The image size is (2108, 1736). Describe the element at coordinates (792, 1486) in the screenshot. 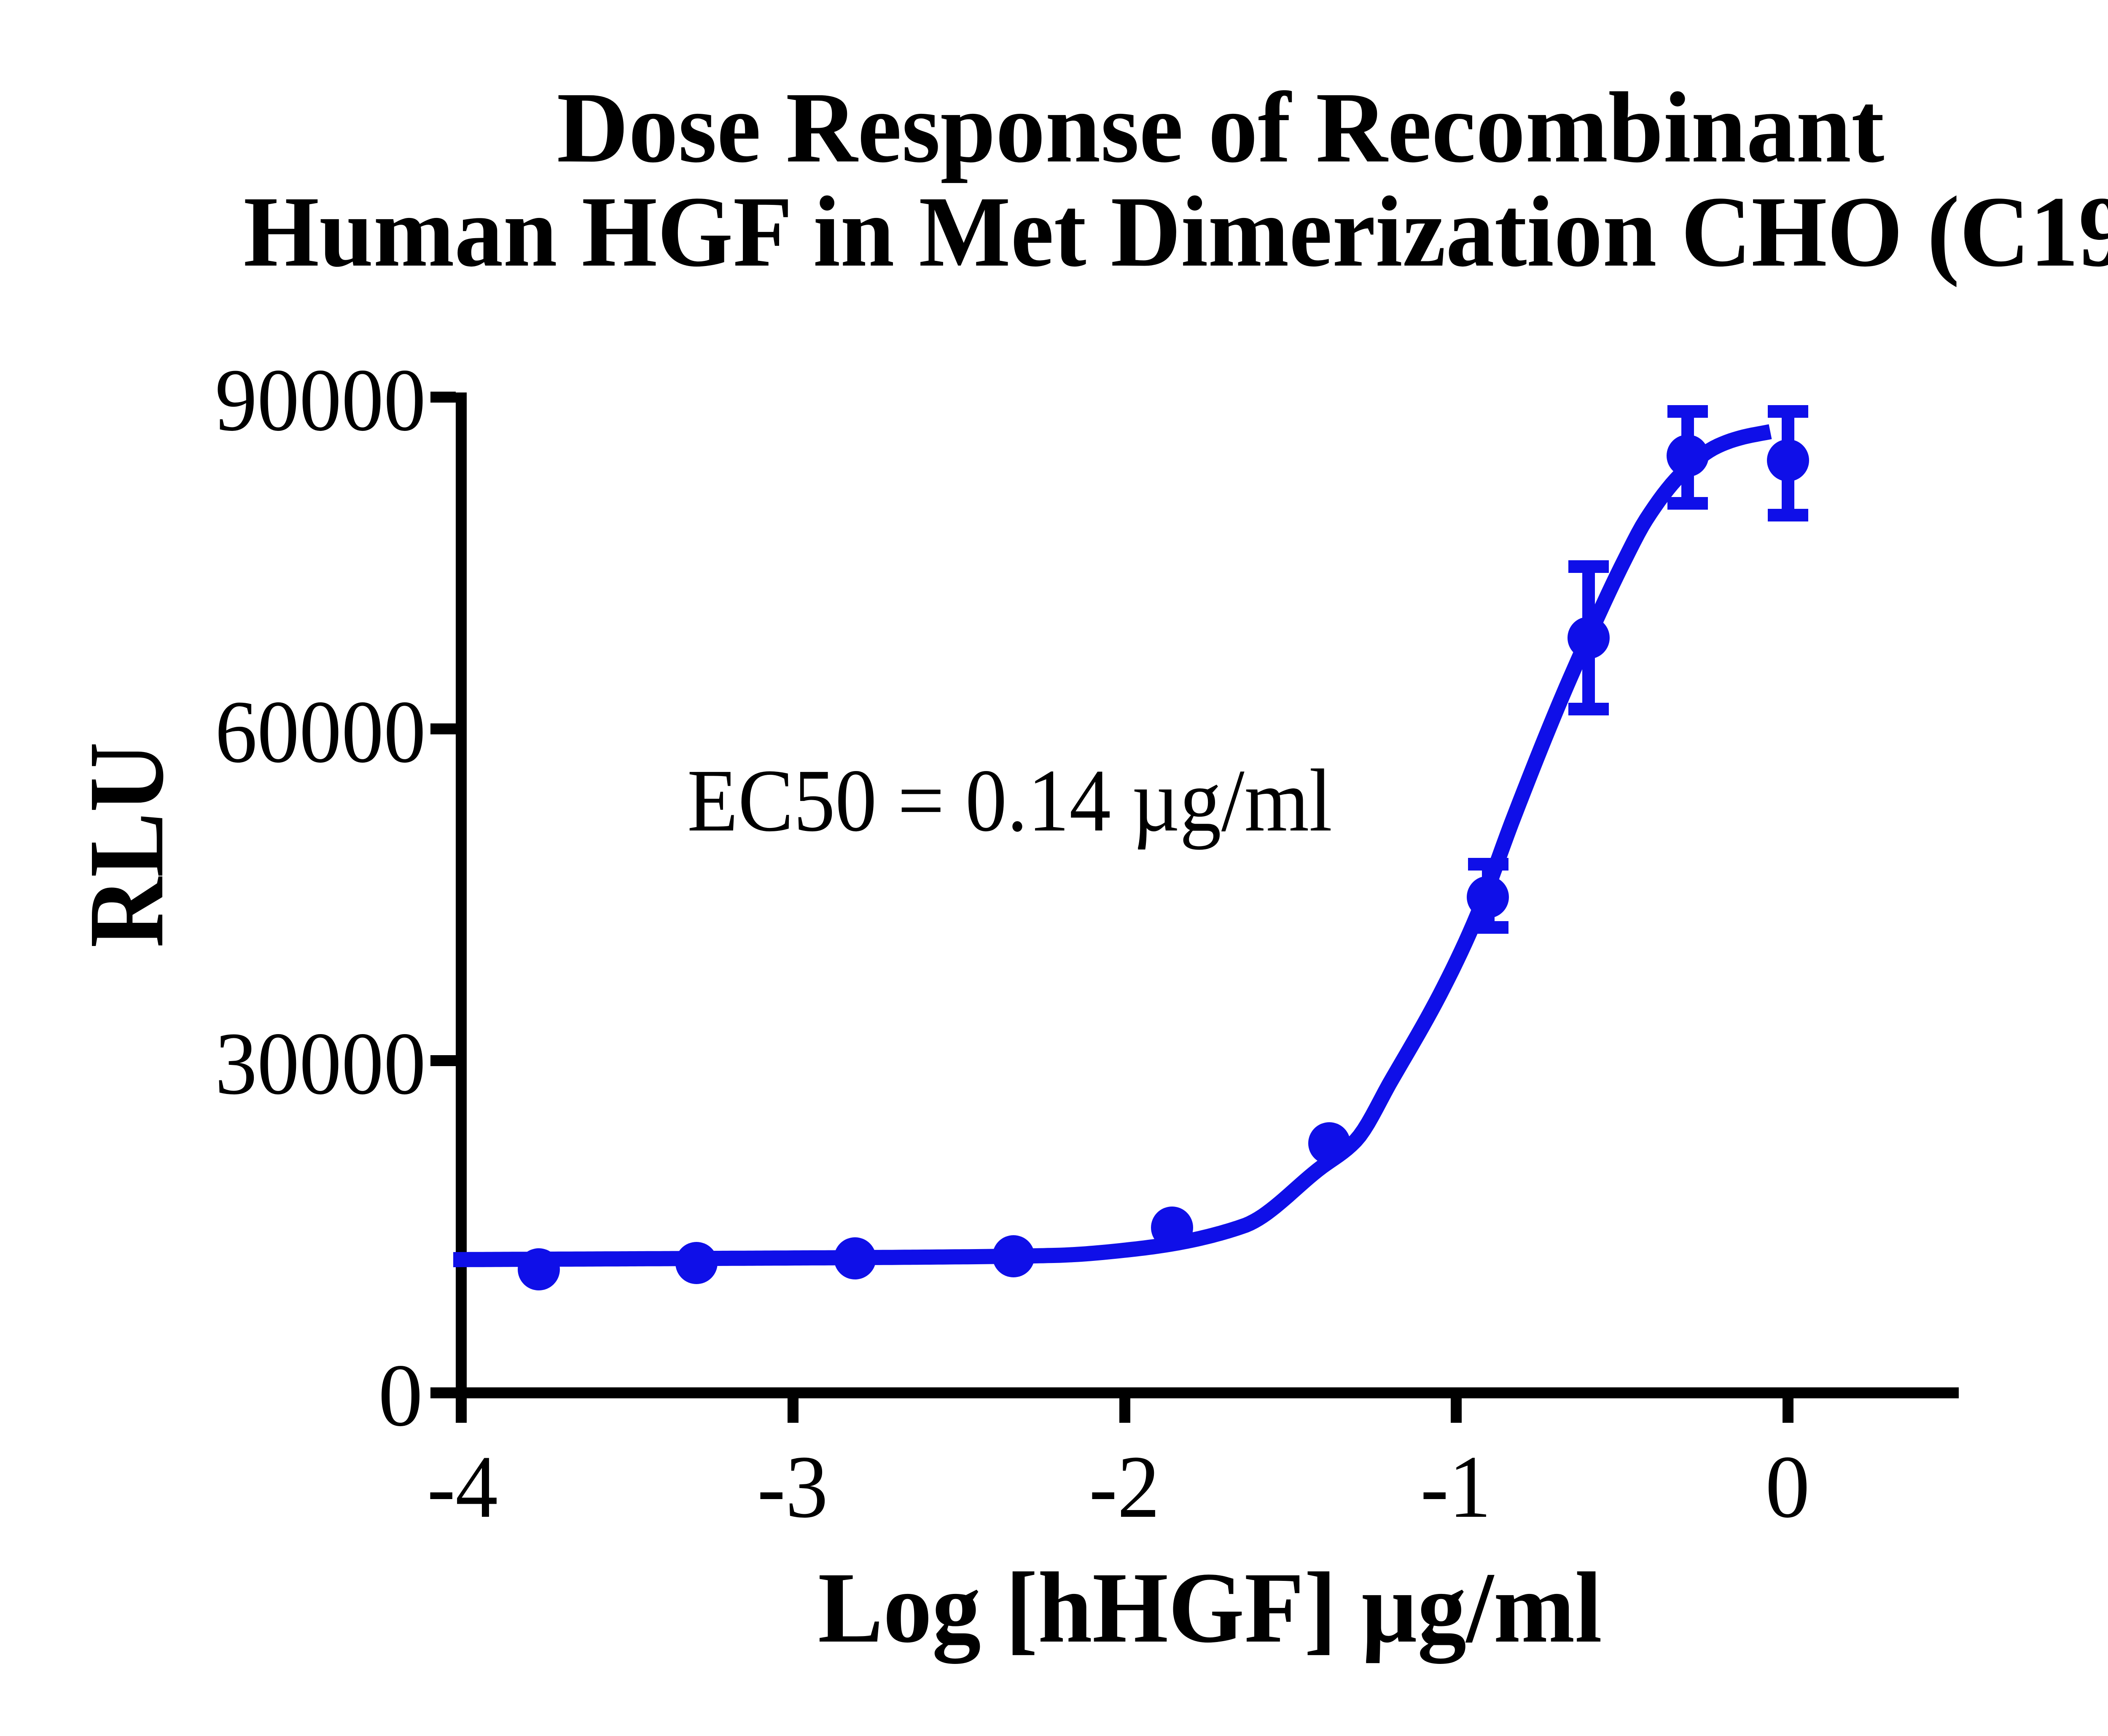

I see `svg-text: -3` at that location.